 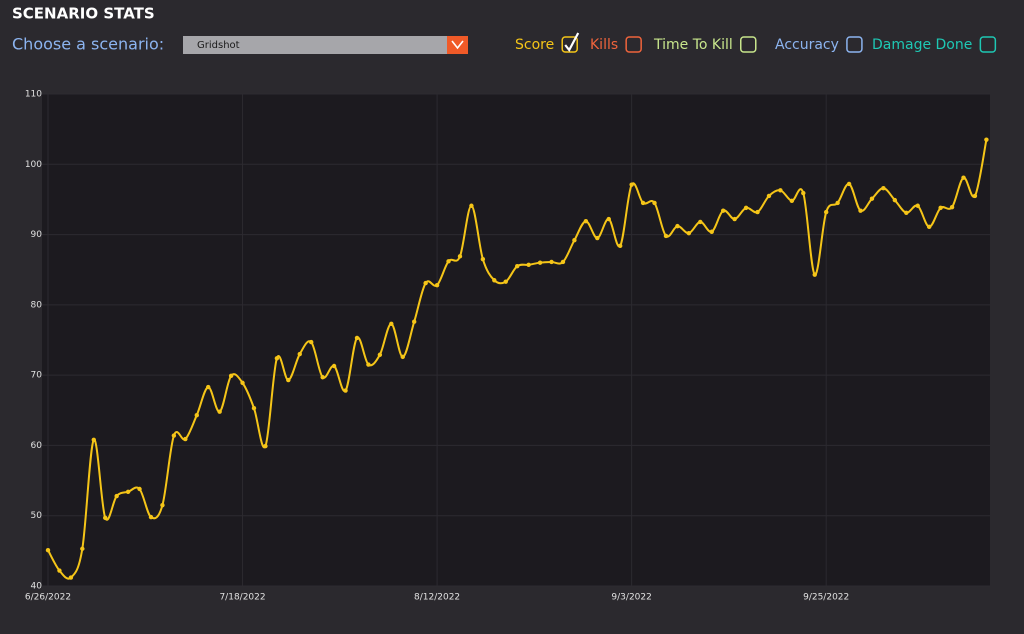 What do you see at coordinates (807, 45) in the screenshot?
I see `toggle-label: Accuracy` at bounding box center [807, 45].